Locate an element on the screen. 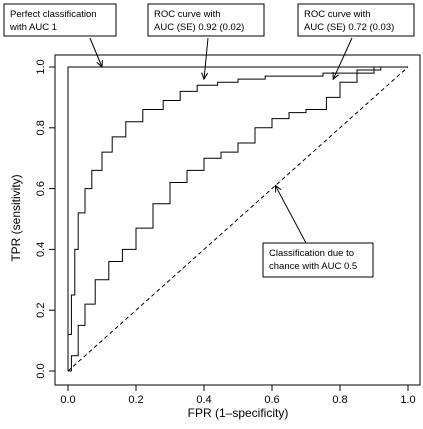  annotation-chance: Classification due to chance with AUC 0.5 is located at coordinates (318, 231).